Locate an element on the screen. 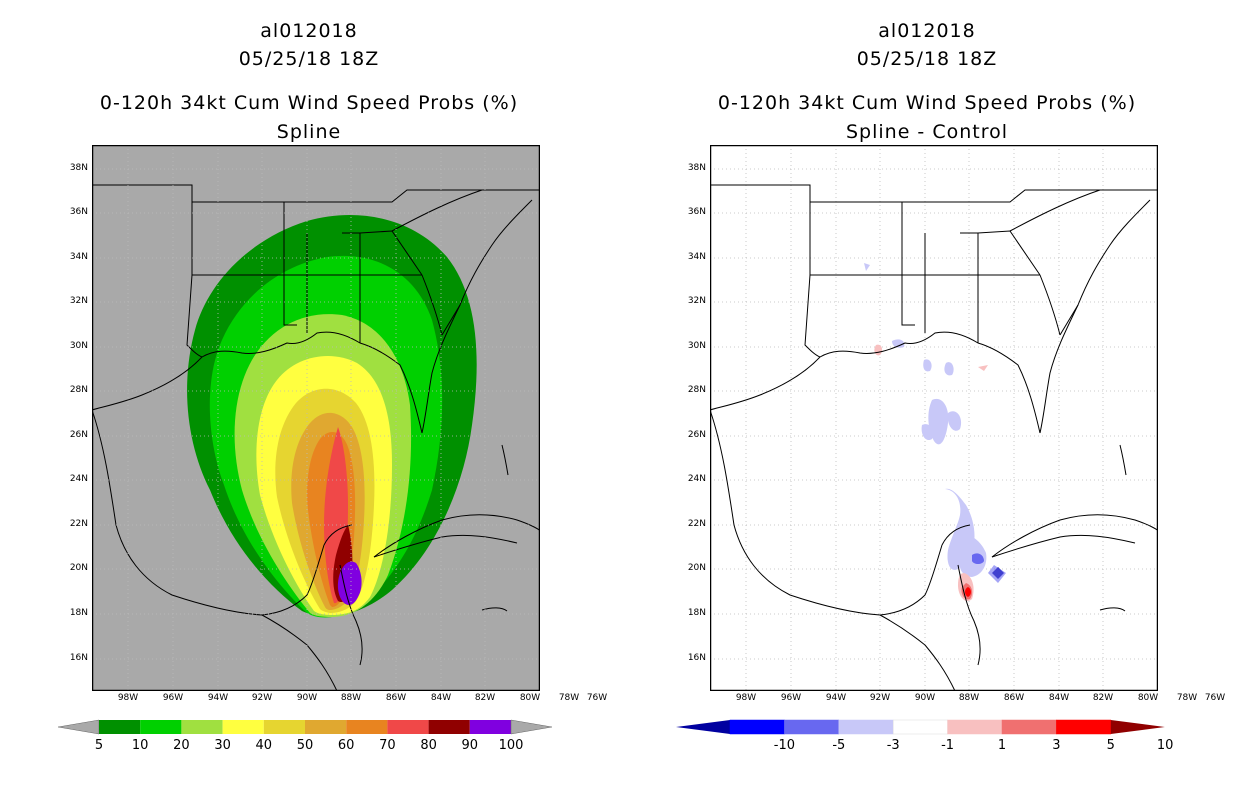 This screenshot has width=1236, height=800. colorbar-label: 40 is located at coordinates (264, 745).